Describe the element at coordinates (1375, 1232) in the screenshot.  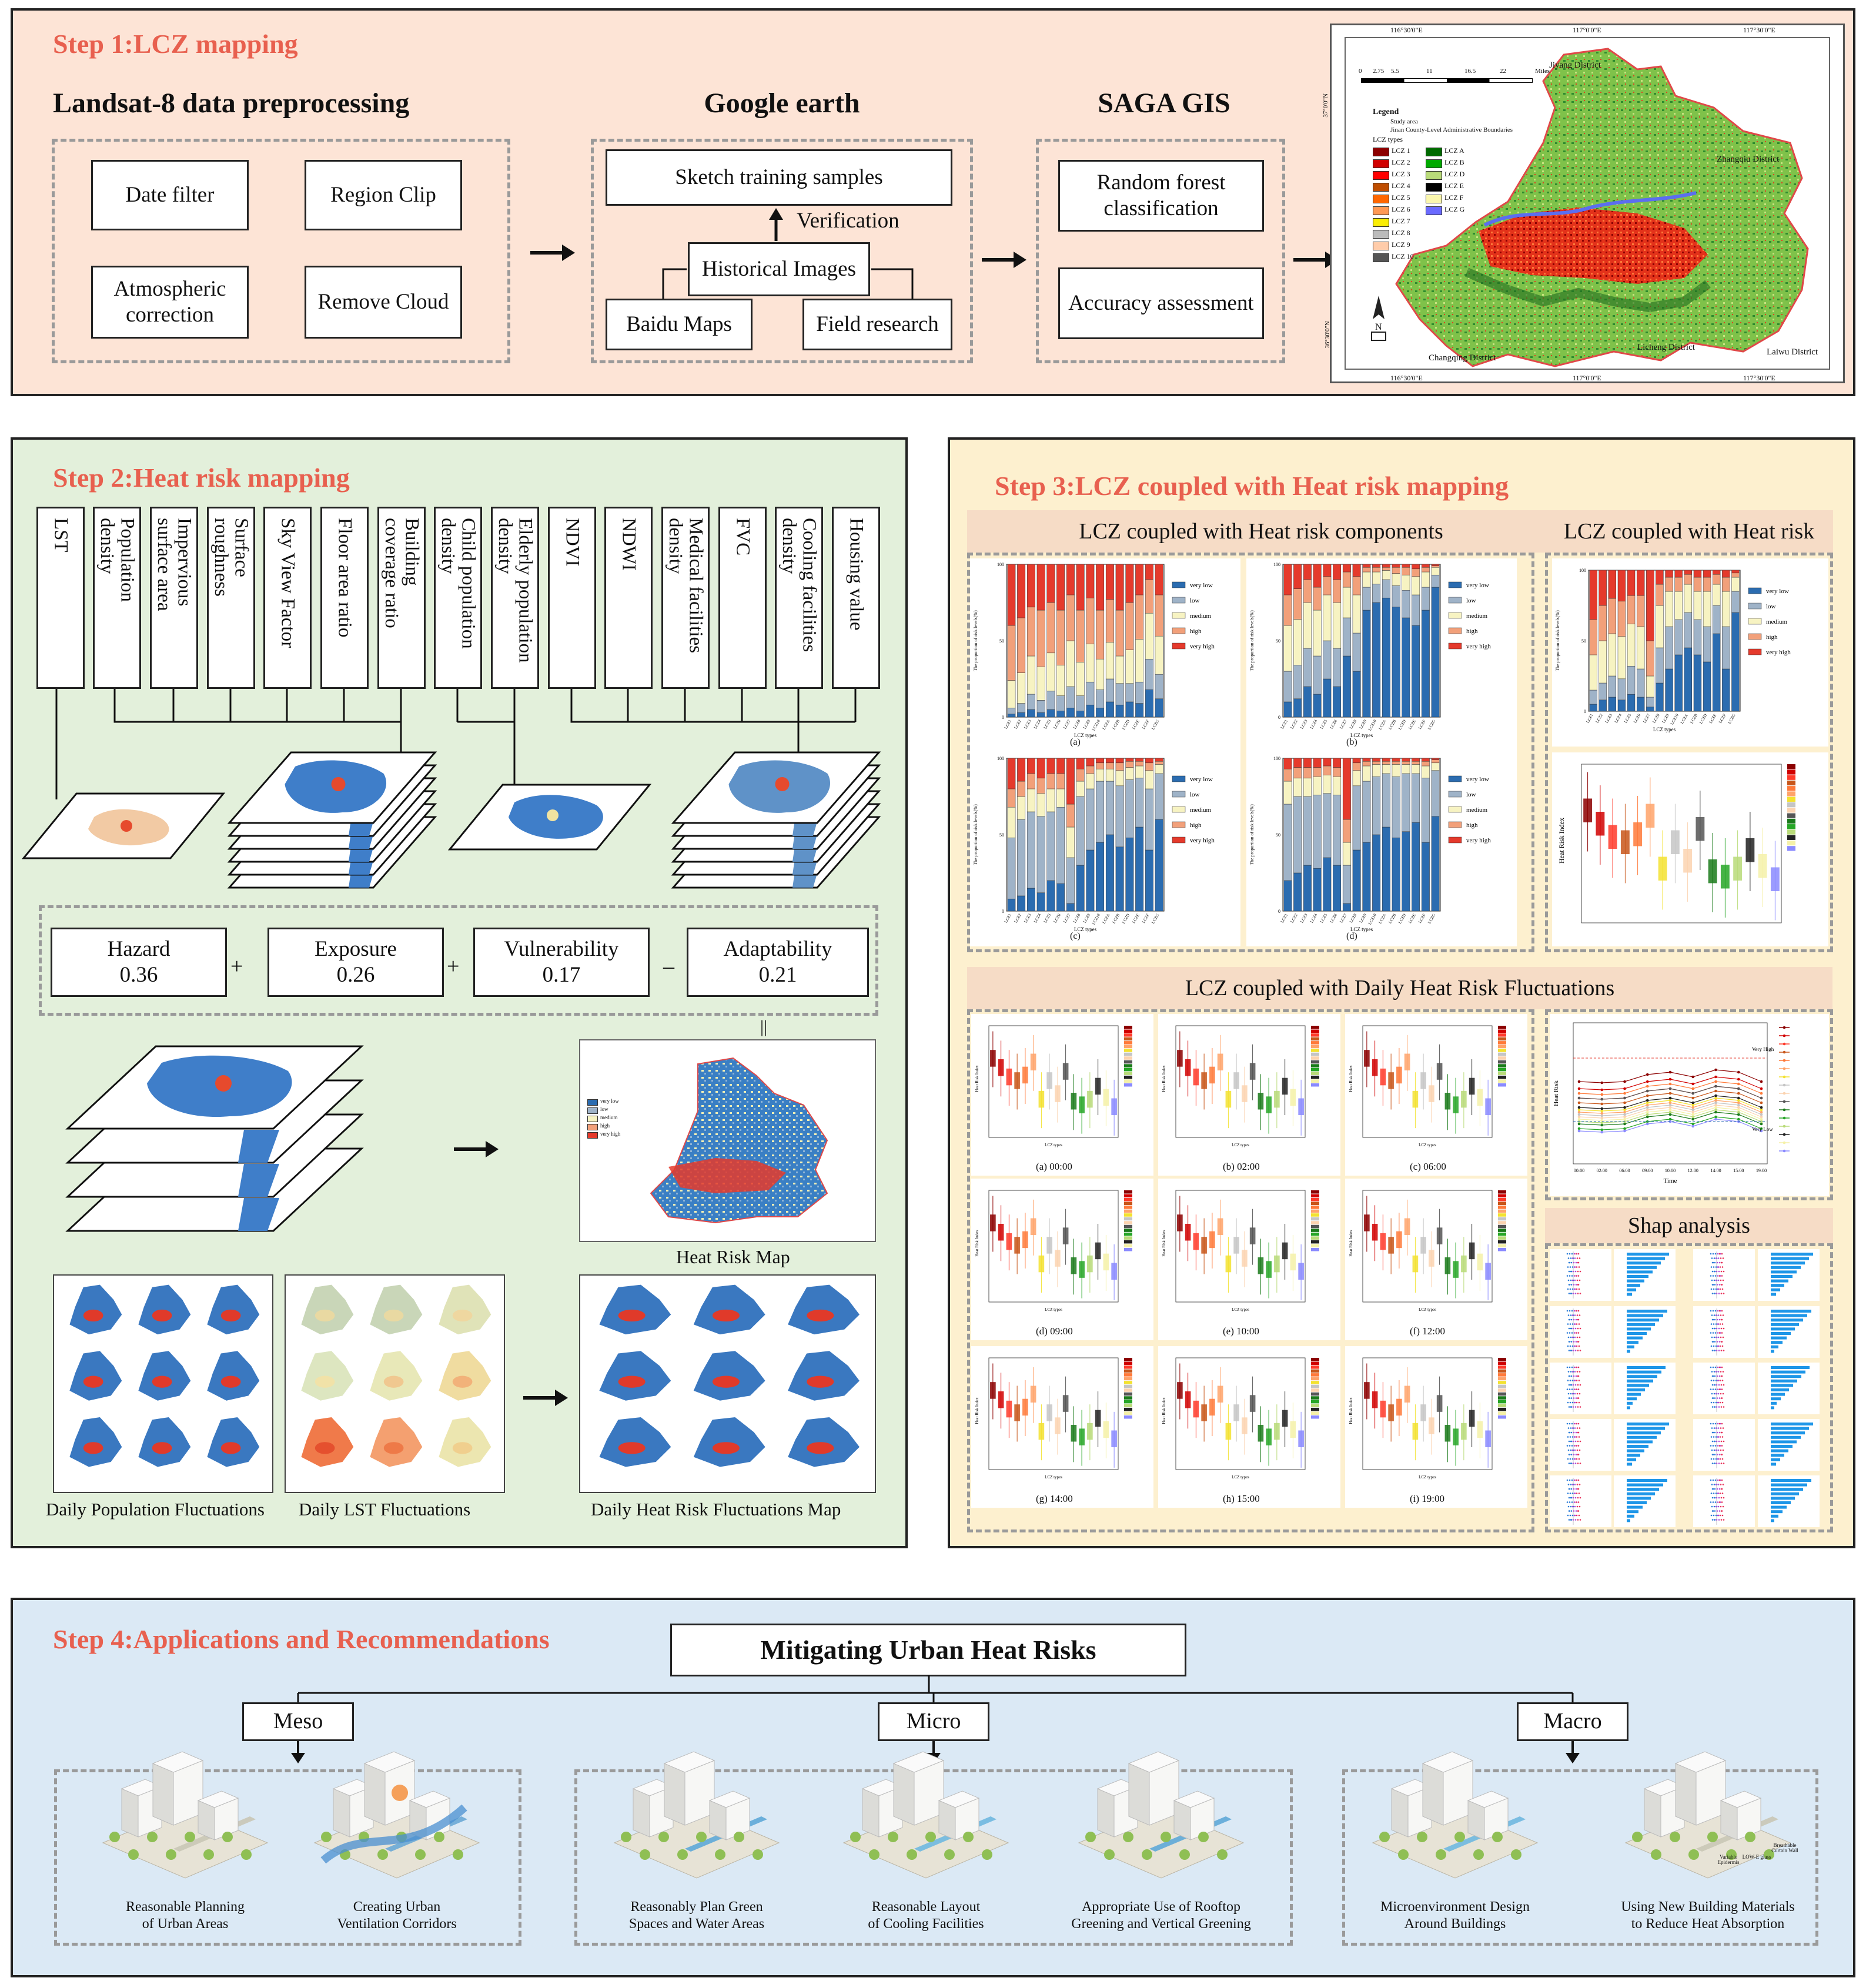
I see `box-lcz2` at that location.